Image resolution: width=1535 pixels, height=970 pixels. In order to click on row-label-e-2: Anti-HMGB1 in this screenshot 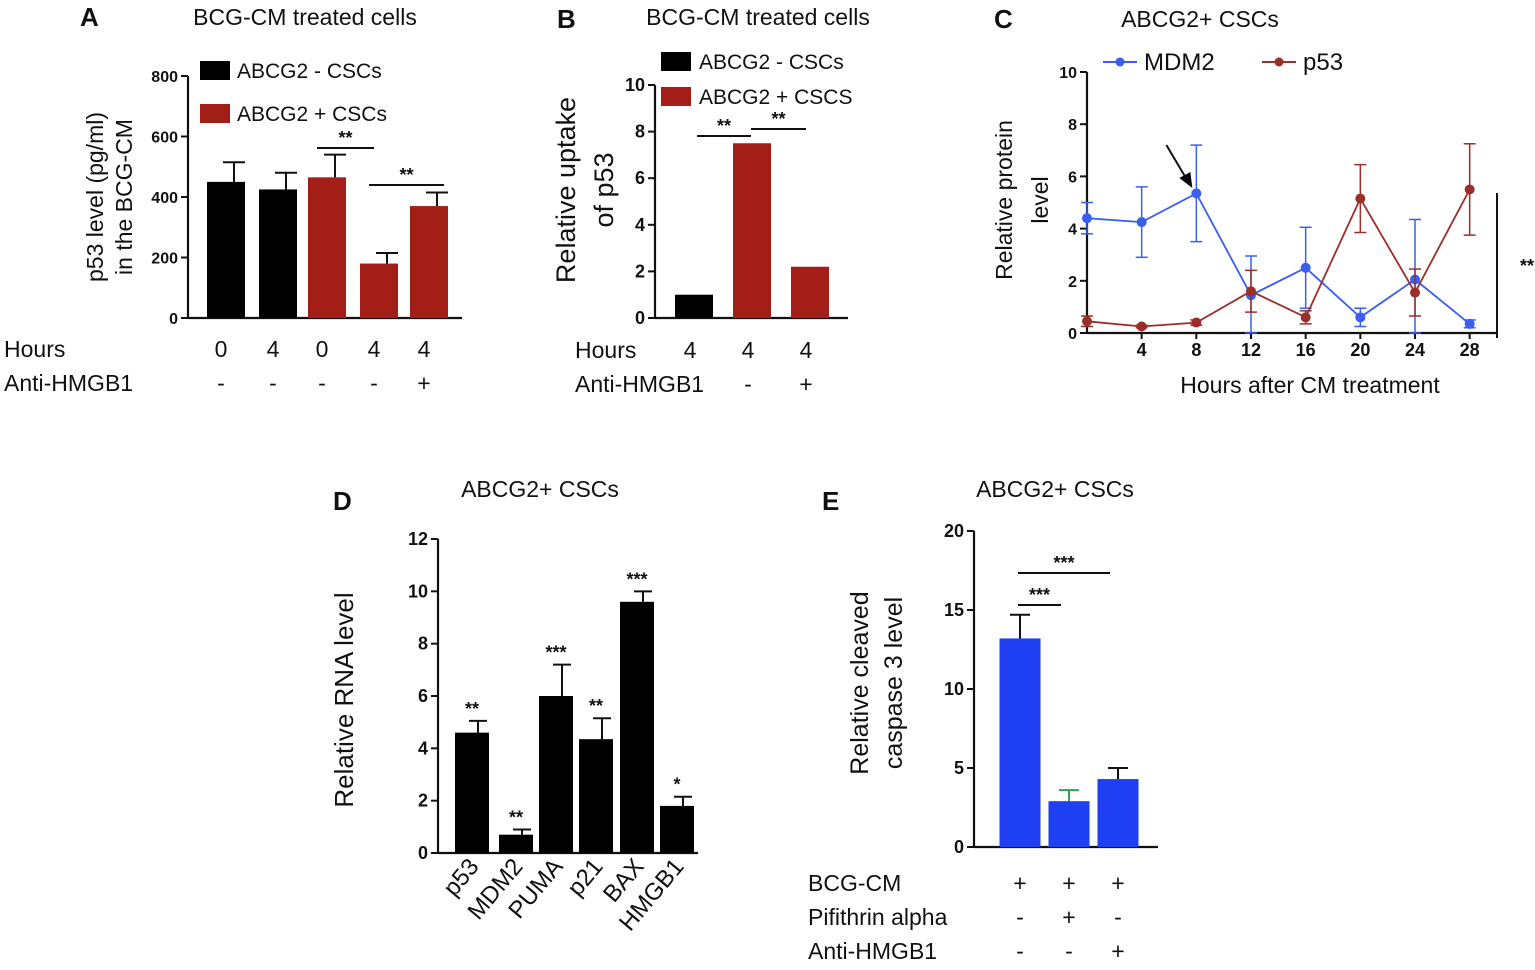, I will do `click(872, 951)`.